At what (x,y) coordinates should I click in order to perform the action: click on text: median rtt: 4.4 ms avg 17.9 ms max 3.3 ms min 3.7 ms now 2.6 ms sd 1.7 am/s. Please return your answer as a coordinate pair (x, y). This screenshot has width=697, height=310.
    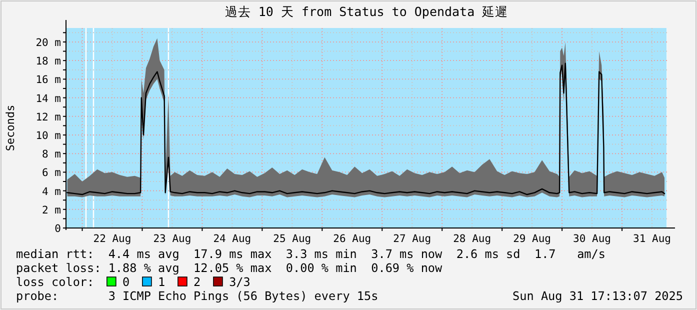
    Looking at the image, I should click on (311, 254).